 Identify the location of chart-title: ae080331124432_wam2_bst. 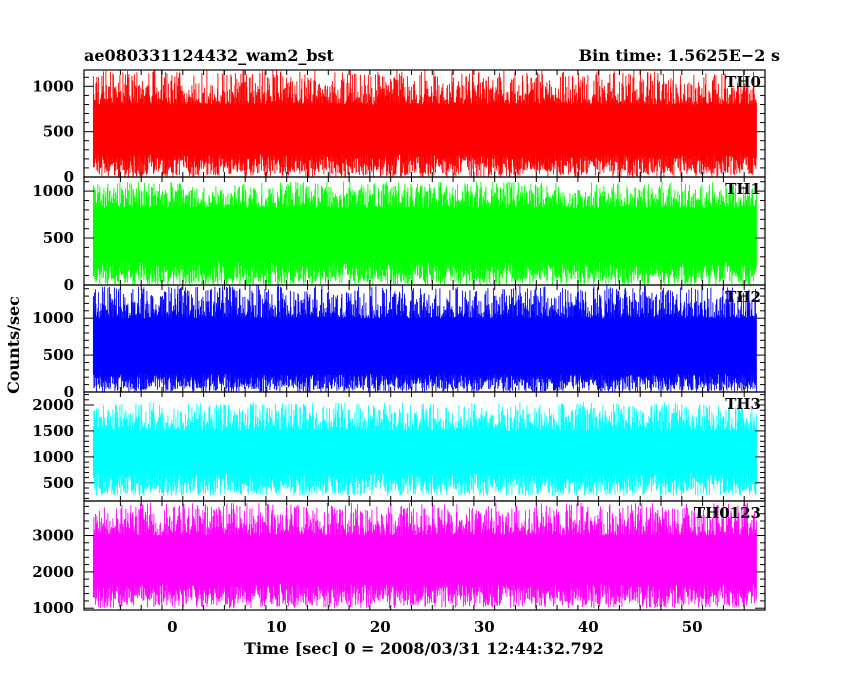
(209, 55).